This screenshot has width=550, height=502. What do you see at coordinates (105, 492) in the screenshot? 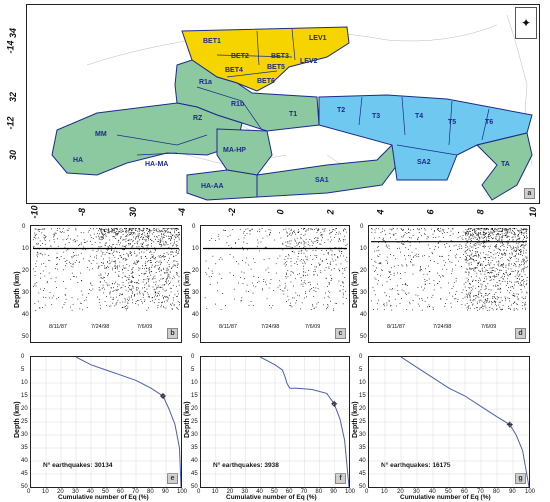
I see `cumulative-xtick: 50` at bounding box center [105, 492].